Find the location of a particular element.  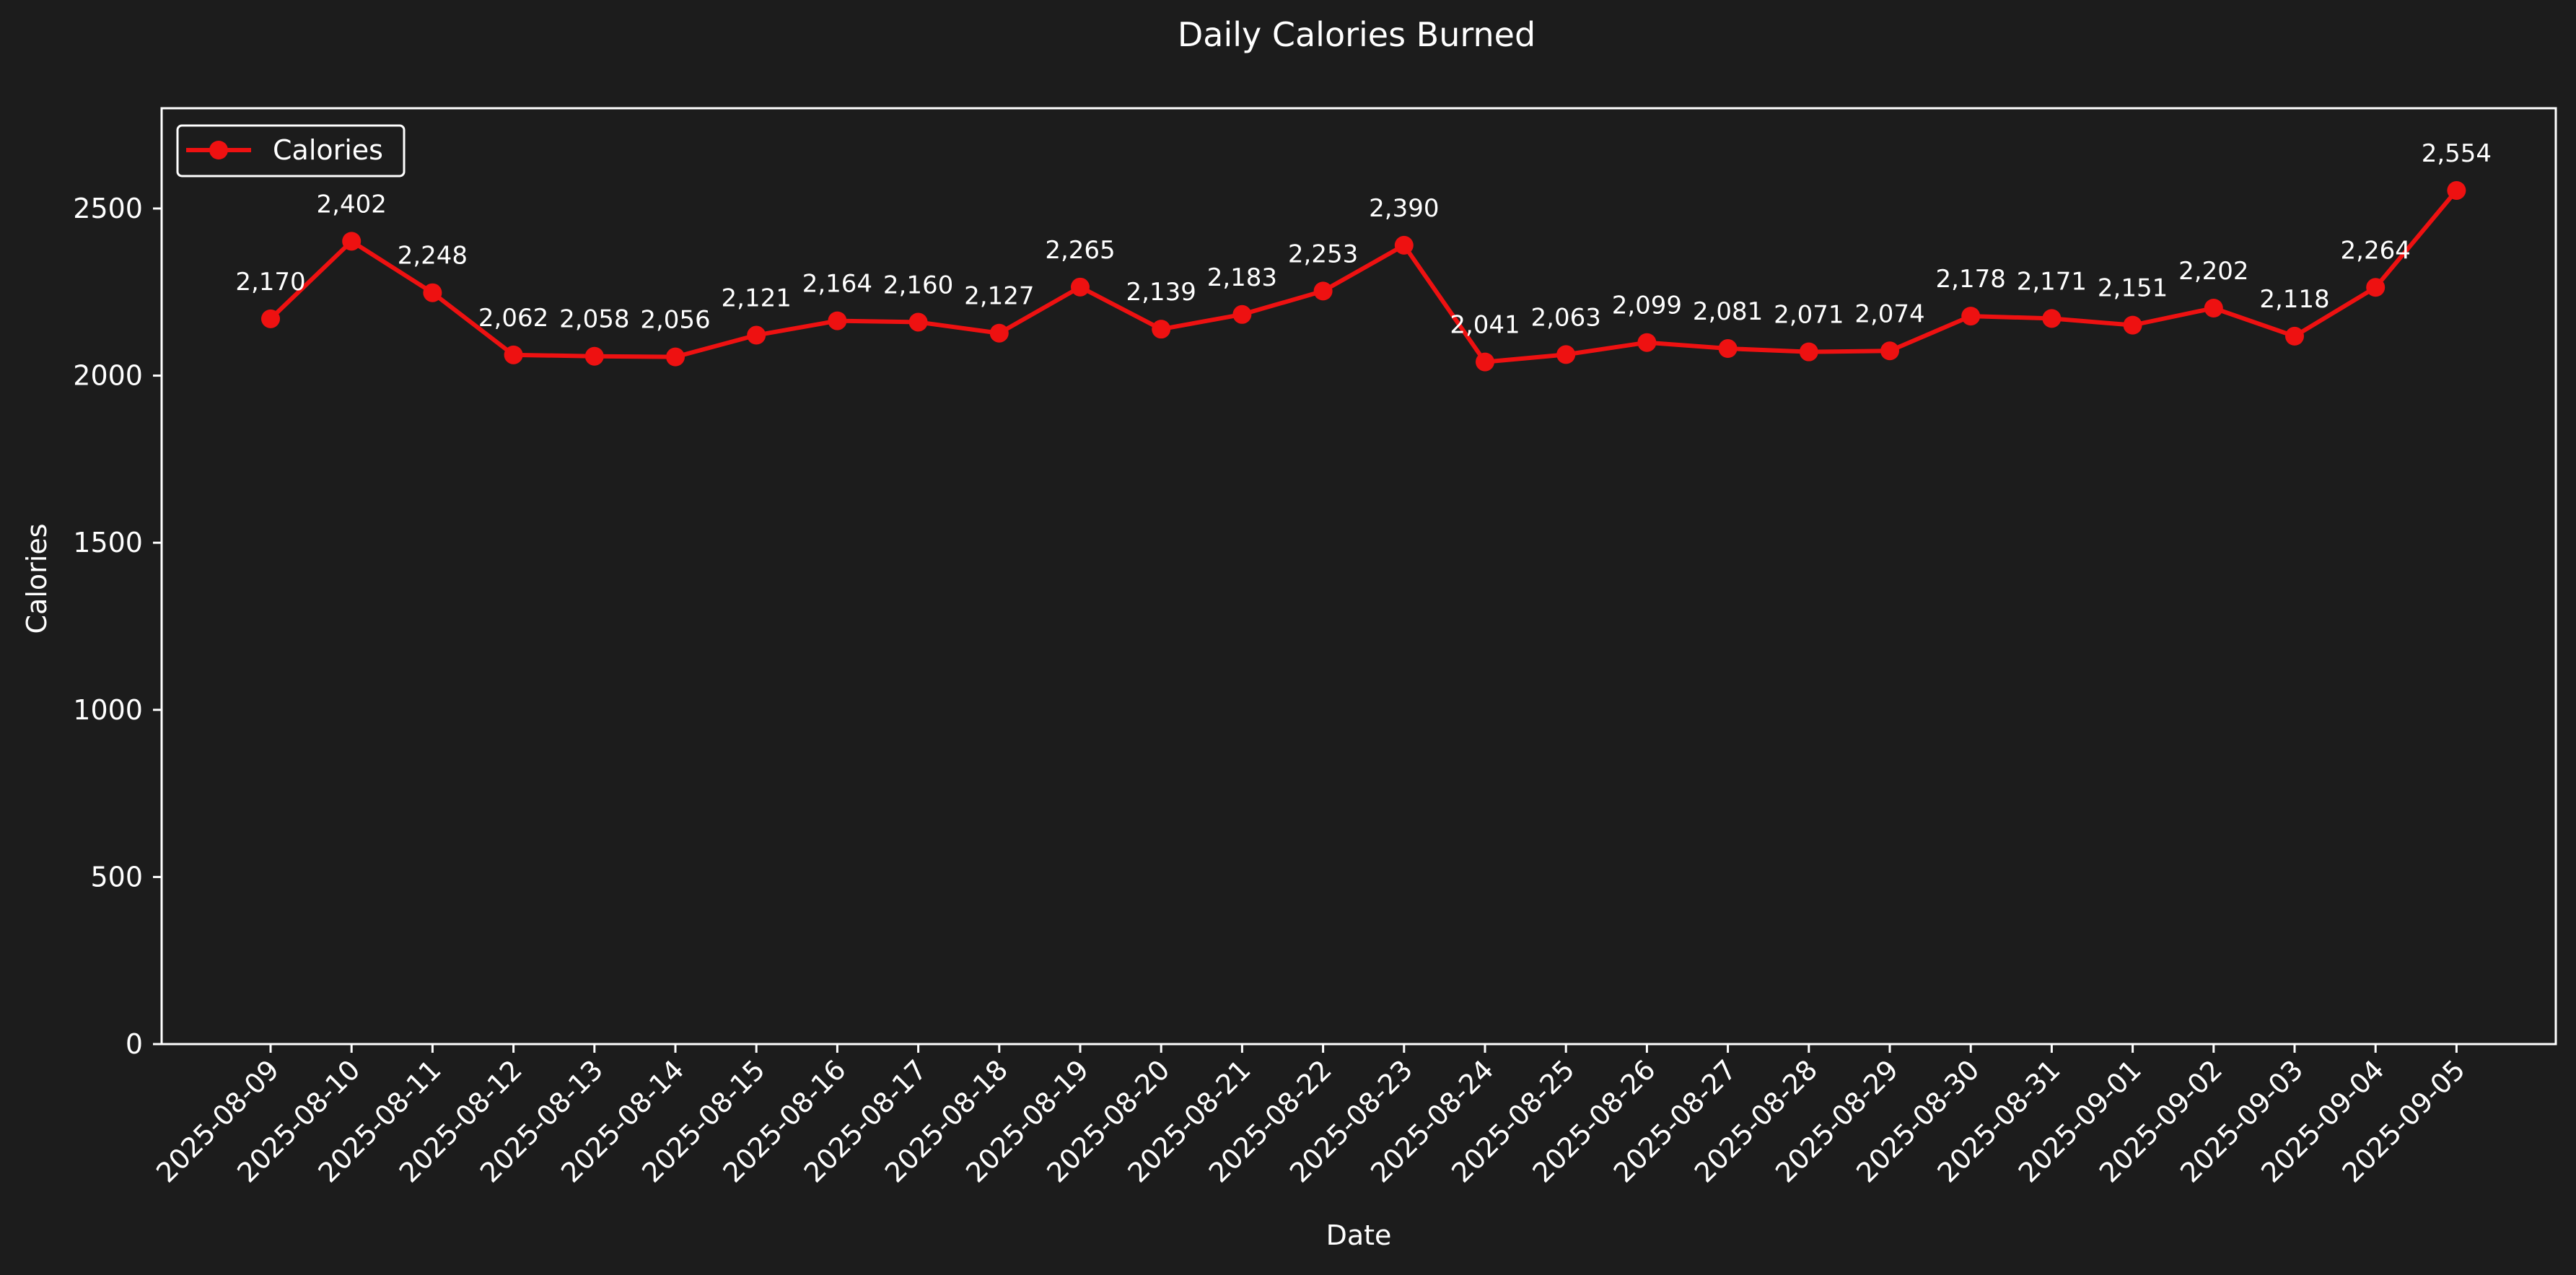

data-label: 2,071 is located at coordinates (1809, 315).